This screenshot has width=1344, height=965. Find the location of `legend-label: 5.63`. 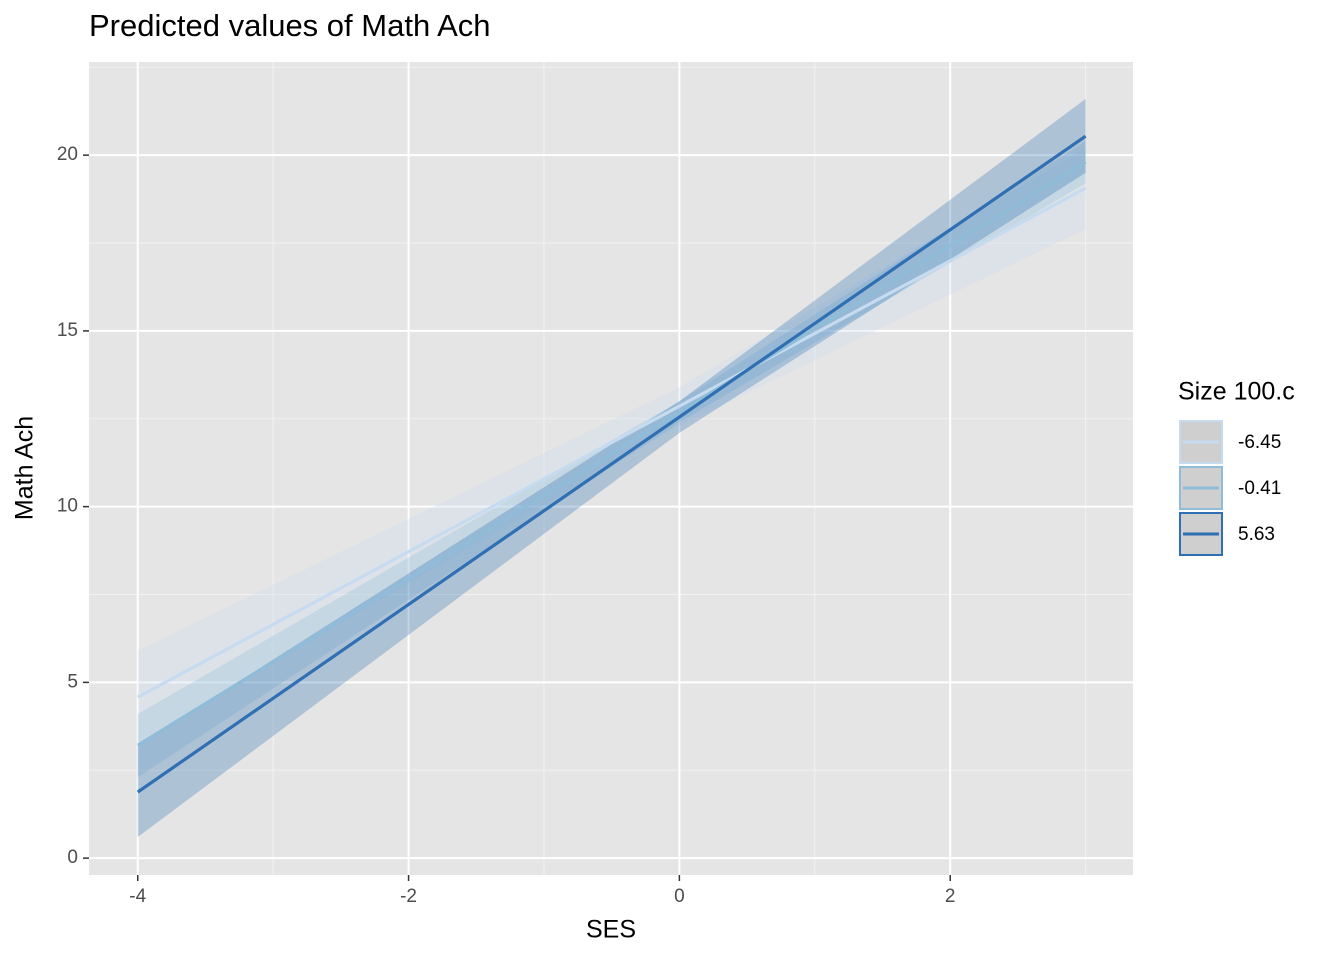

legend-label: 5.63 is located at coordinates (1256, 534).